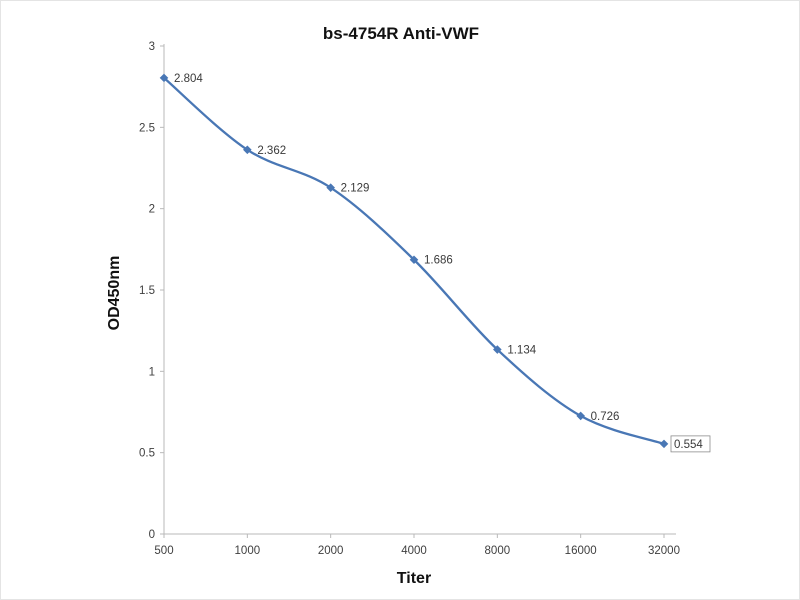 This screenshot has height=600, width=800. I want to click on data-point-label: 1.686, so click(438, 261).